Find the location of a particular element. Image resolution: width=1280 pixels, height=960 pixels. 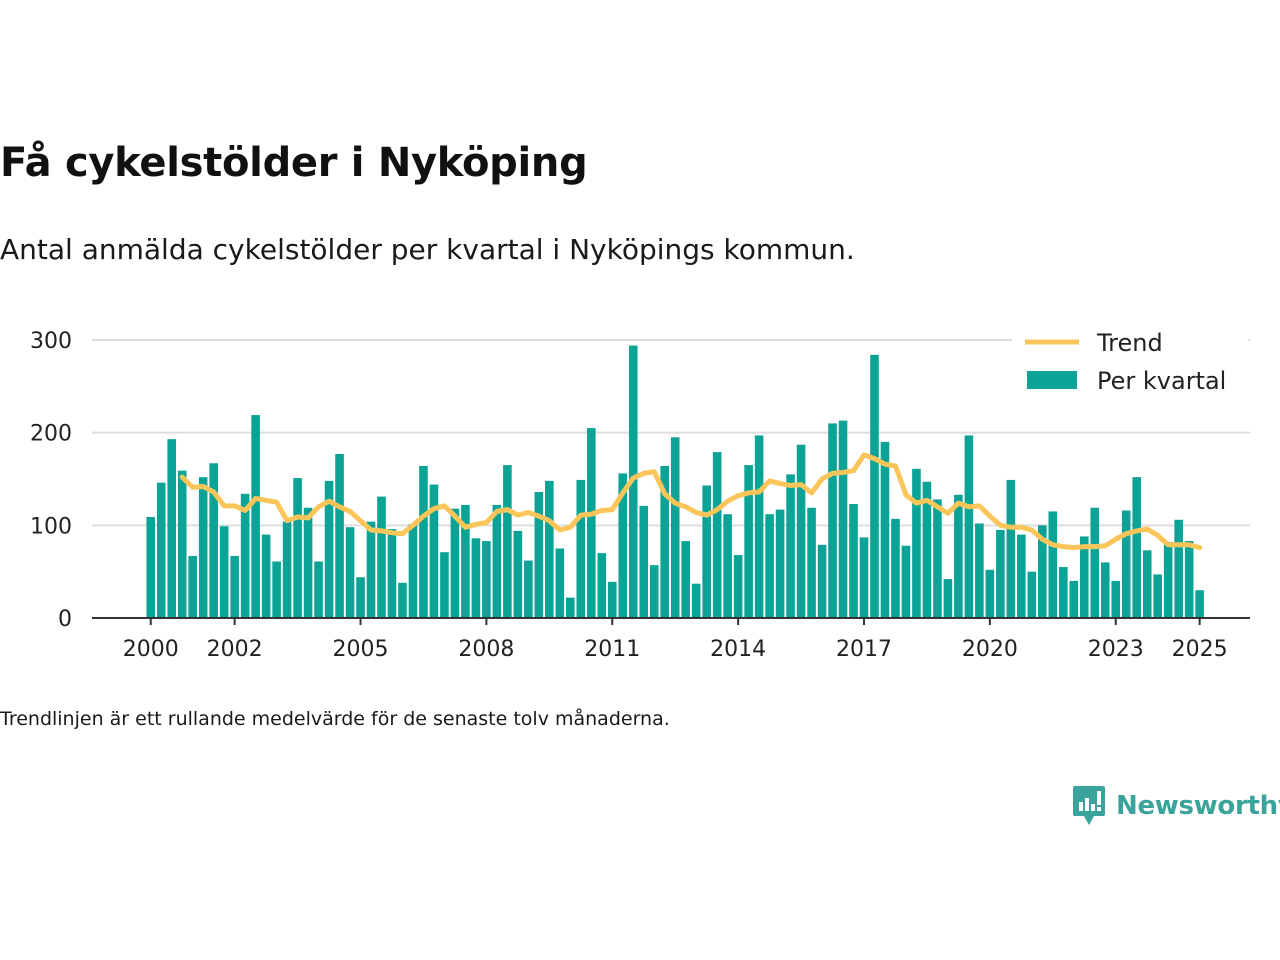

newsworthy-logo-icon is located at coordinates (1089, 805).